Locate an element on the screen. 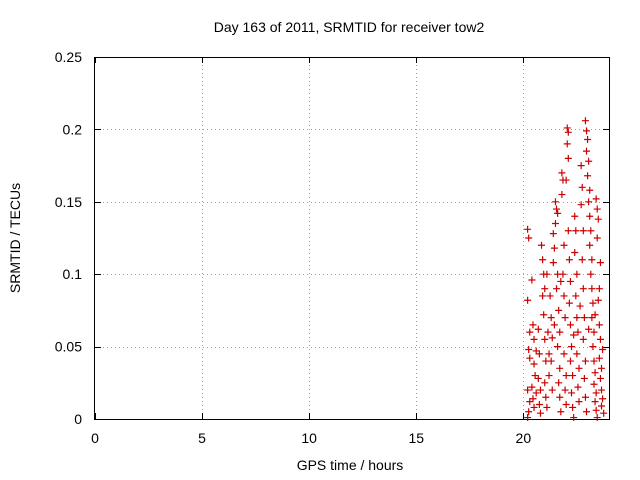  x-tick-label: 15 is located at coordinates (416, 438).